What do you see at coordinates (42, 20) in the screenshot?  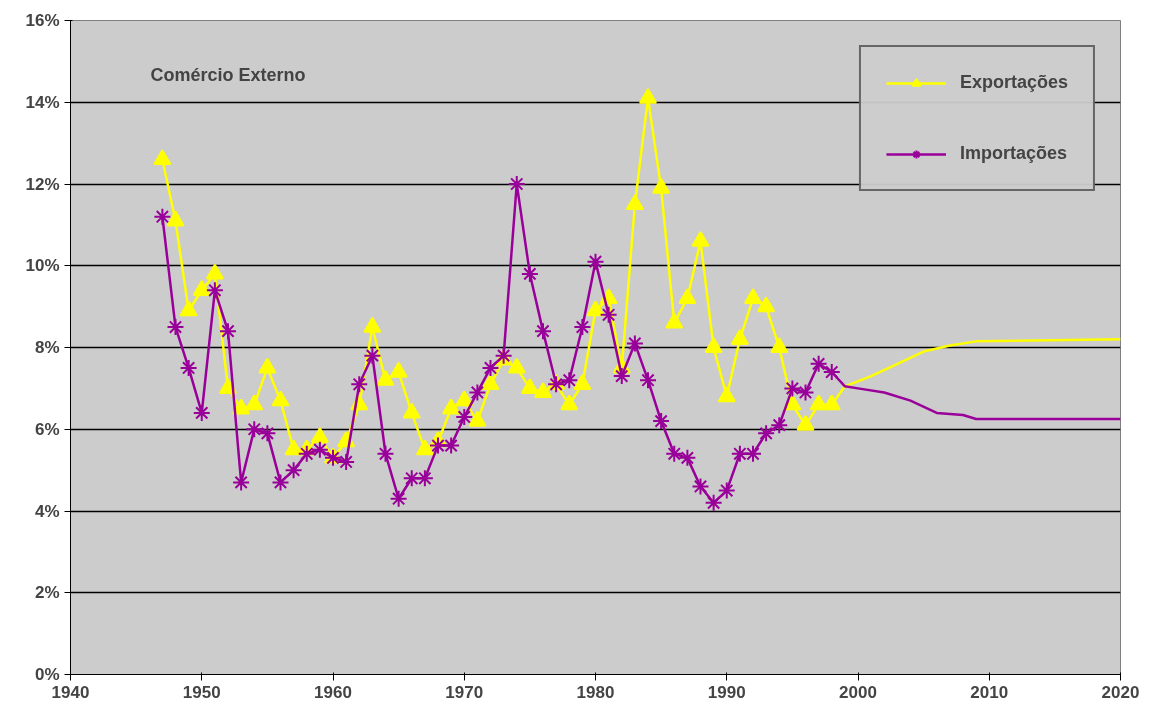 I see `y-tick-label: 16%` at bounding box center [42, 20].